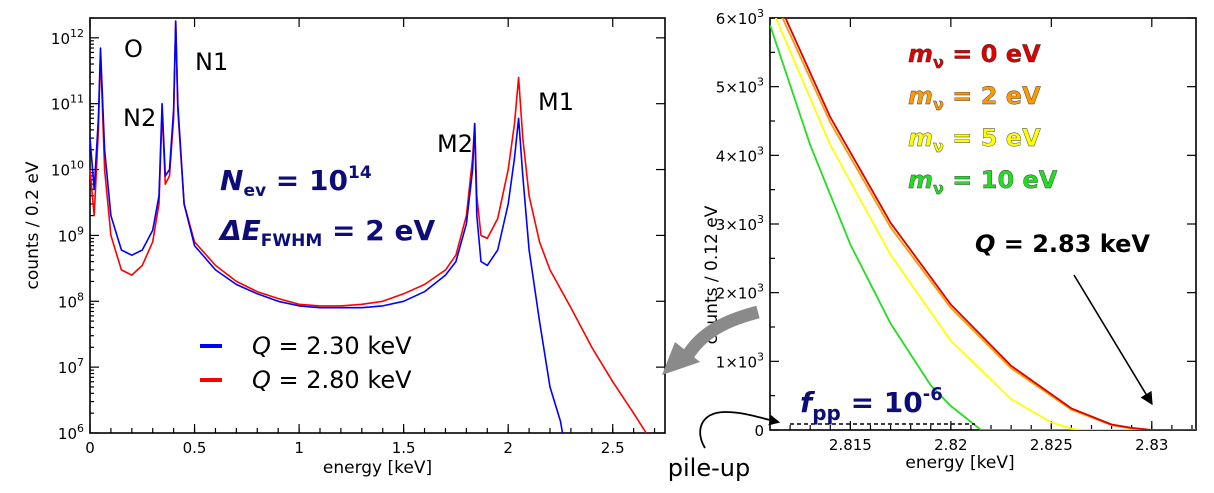  Describe the element at coordinates (139, 118) in the screenshot. I see `peak-label-n2: N2` at that location.